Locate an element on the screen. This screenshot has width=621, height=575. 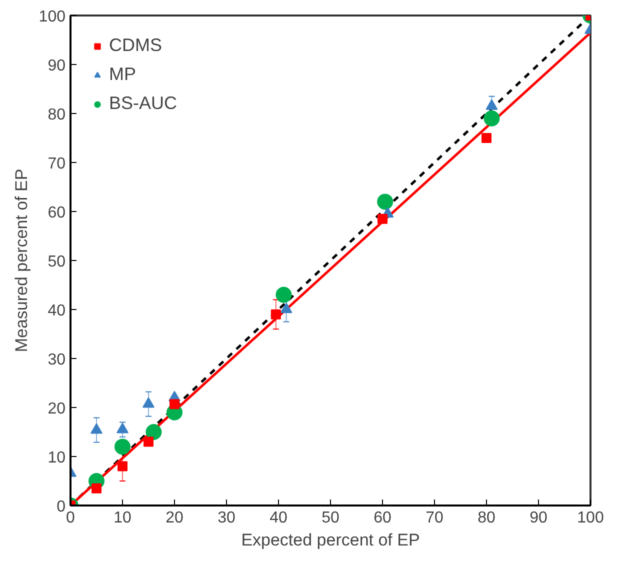
x-tick-label: 80 is located at coordinates (487, 518).